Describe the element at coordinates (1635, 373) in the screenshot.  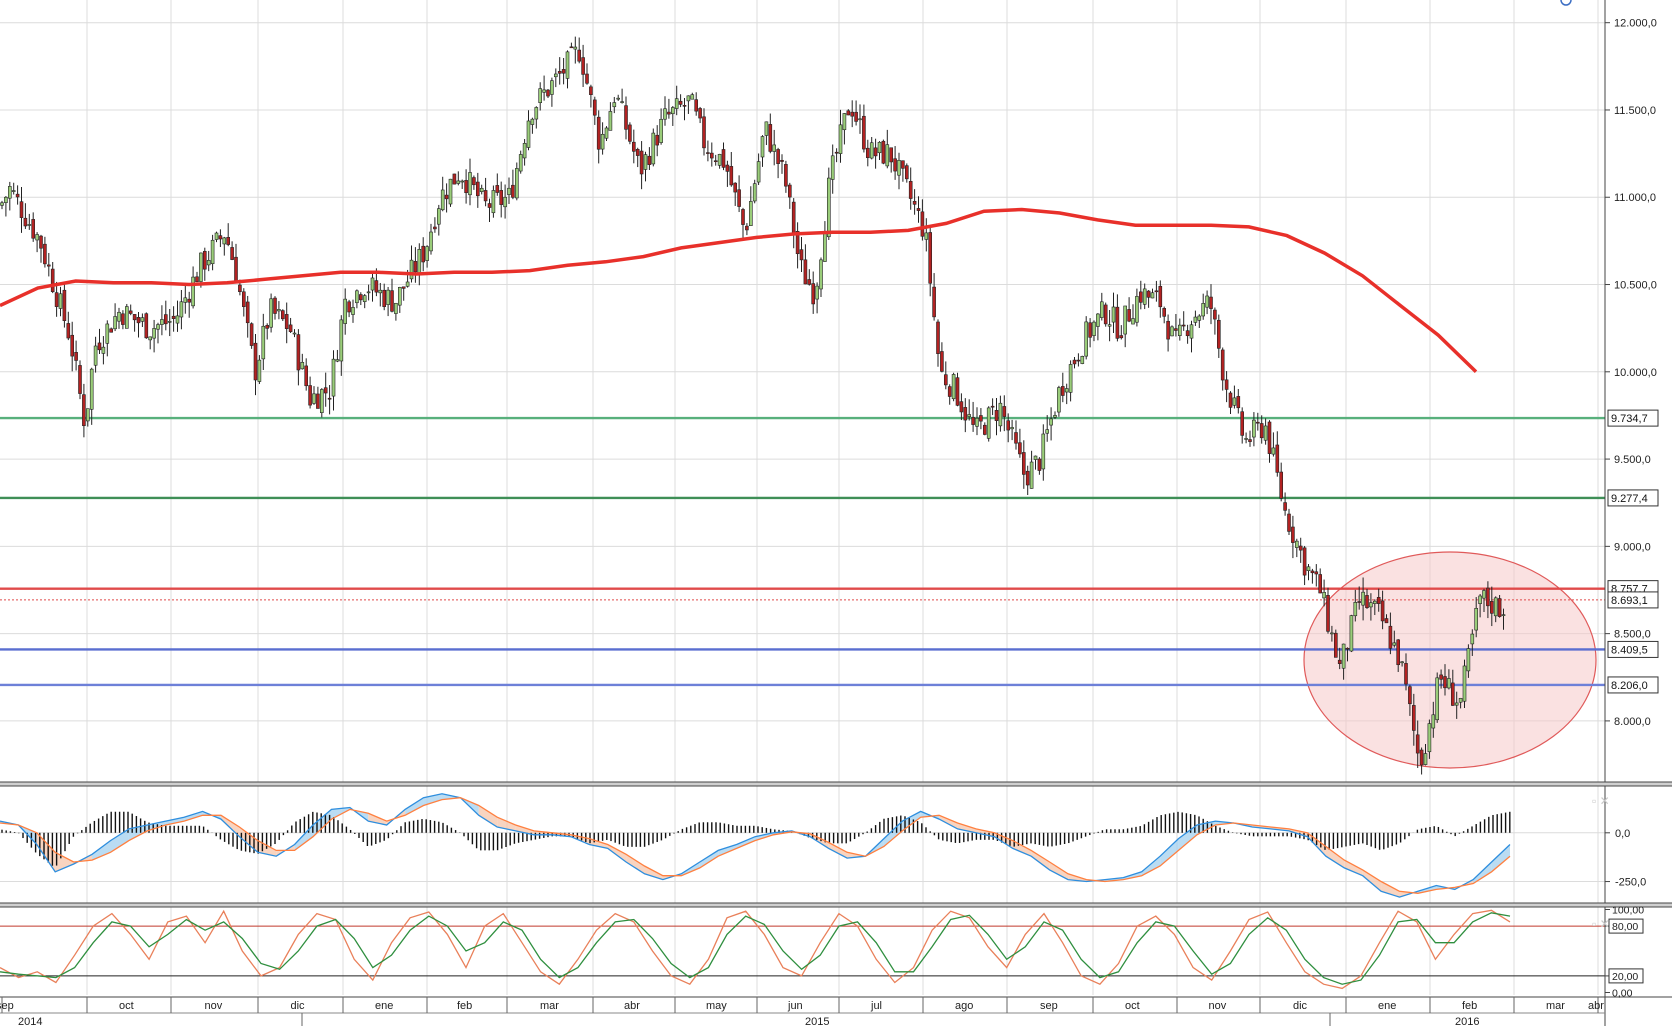
I see `price-tick-label: 10.000,0` at that location.